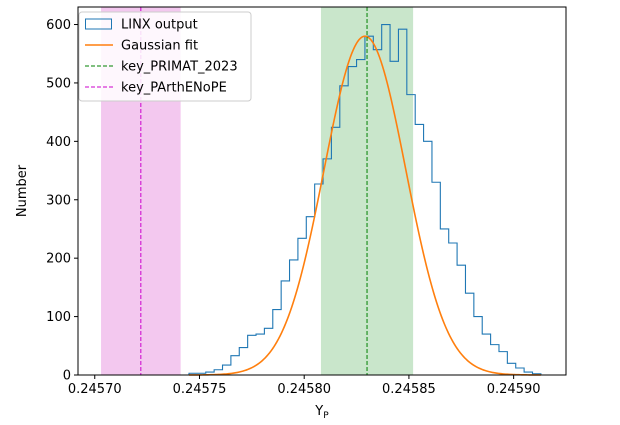 The height and width of the screenshot is (425, 620). I want to click on y-tick-label: 400, so click(58, 142).